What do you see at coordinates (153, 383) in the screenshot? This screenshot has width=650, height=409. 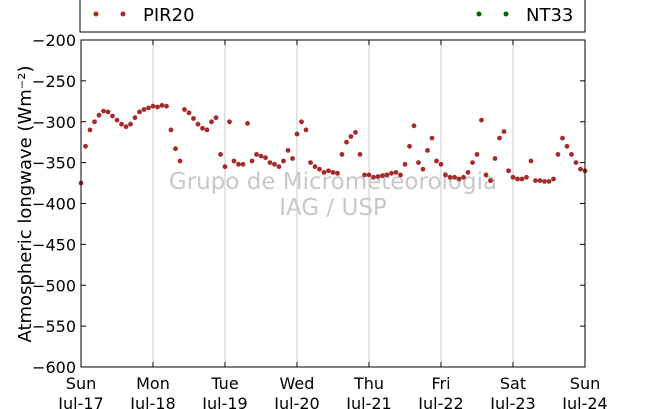 I see `x-tick-label-day: Mon` at bounding box center [153, 383].